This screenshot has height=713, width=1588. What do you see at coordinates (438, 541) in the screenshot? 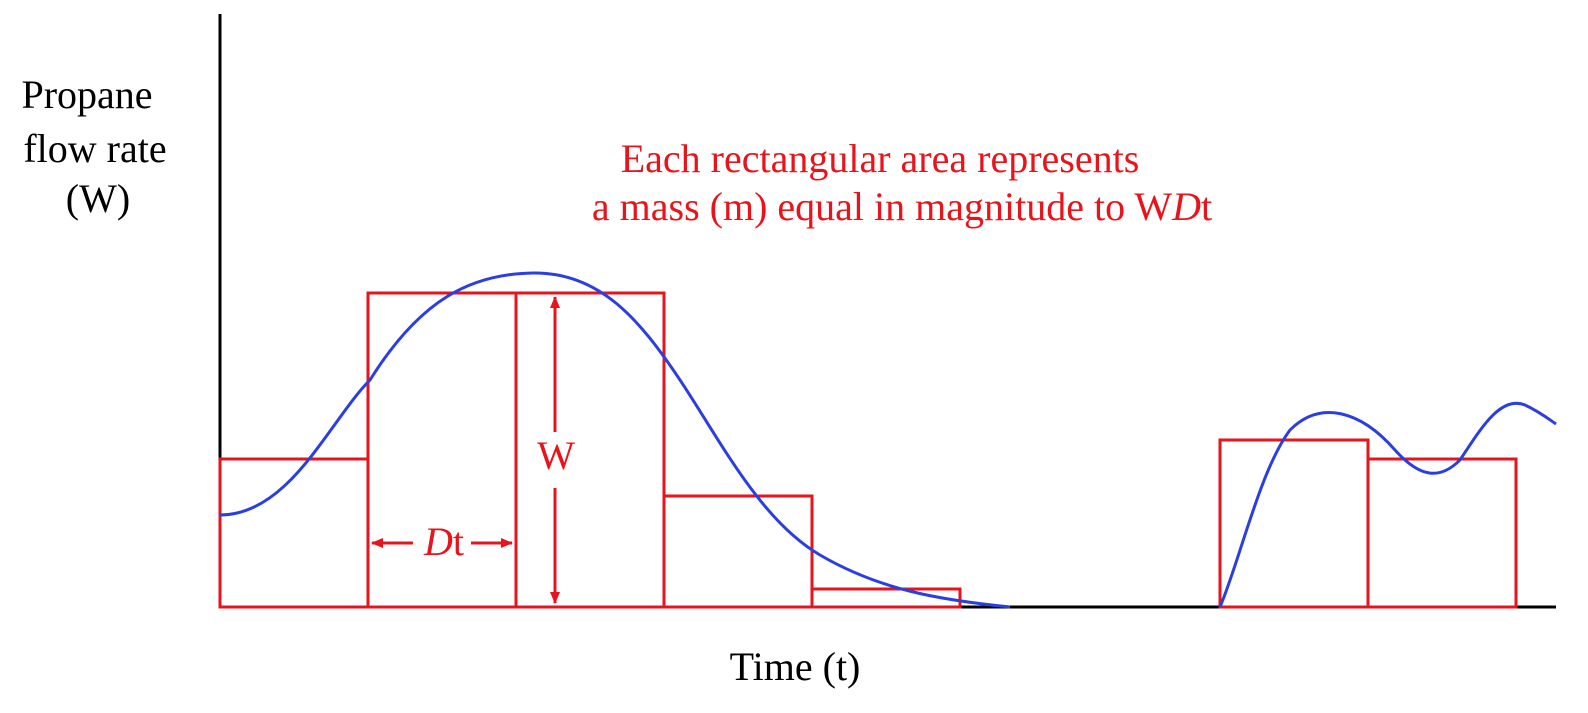
I see `width-label-delta: D` at bounding box center [438, 541].